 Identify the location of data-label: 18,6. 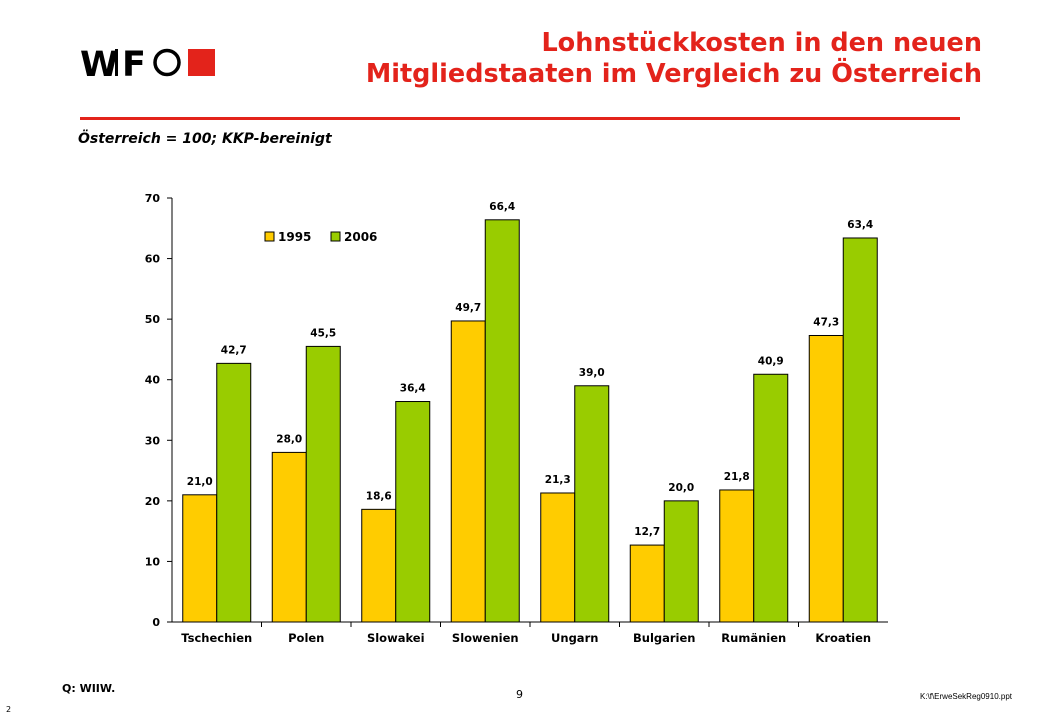
(379, 496).